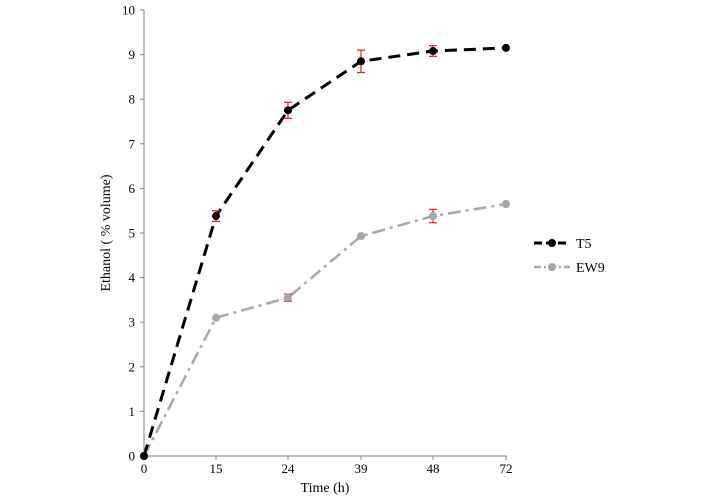 The height and width of the screenshot is (497, 706). I want to click on x-tick-label: 15, so click(216, 468).